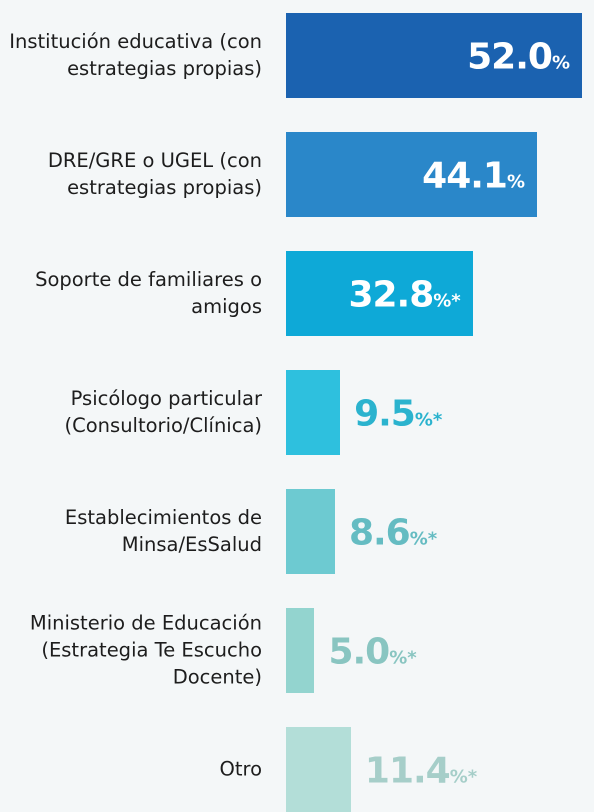 The height and width of the screenshot is (812, 594). I want to click on value-label: 9.5%*, so click(398, 414).